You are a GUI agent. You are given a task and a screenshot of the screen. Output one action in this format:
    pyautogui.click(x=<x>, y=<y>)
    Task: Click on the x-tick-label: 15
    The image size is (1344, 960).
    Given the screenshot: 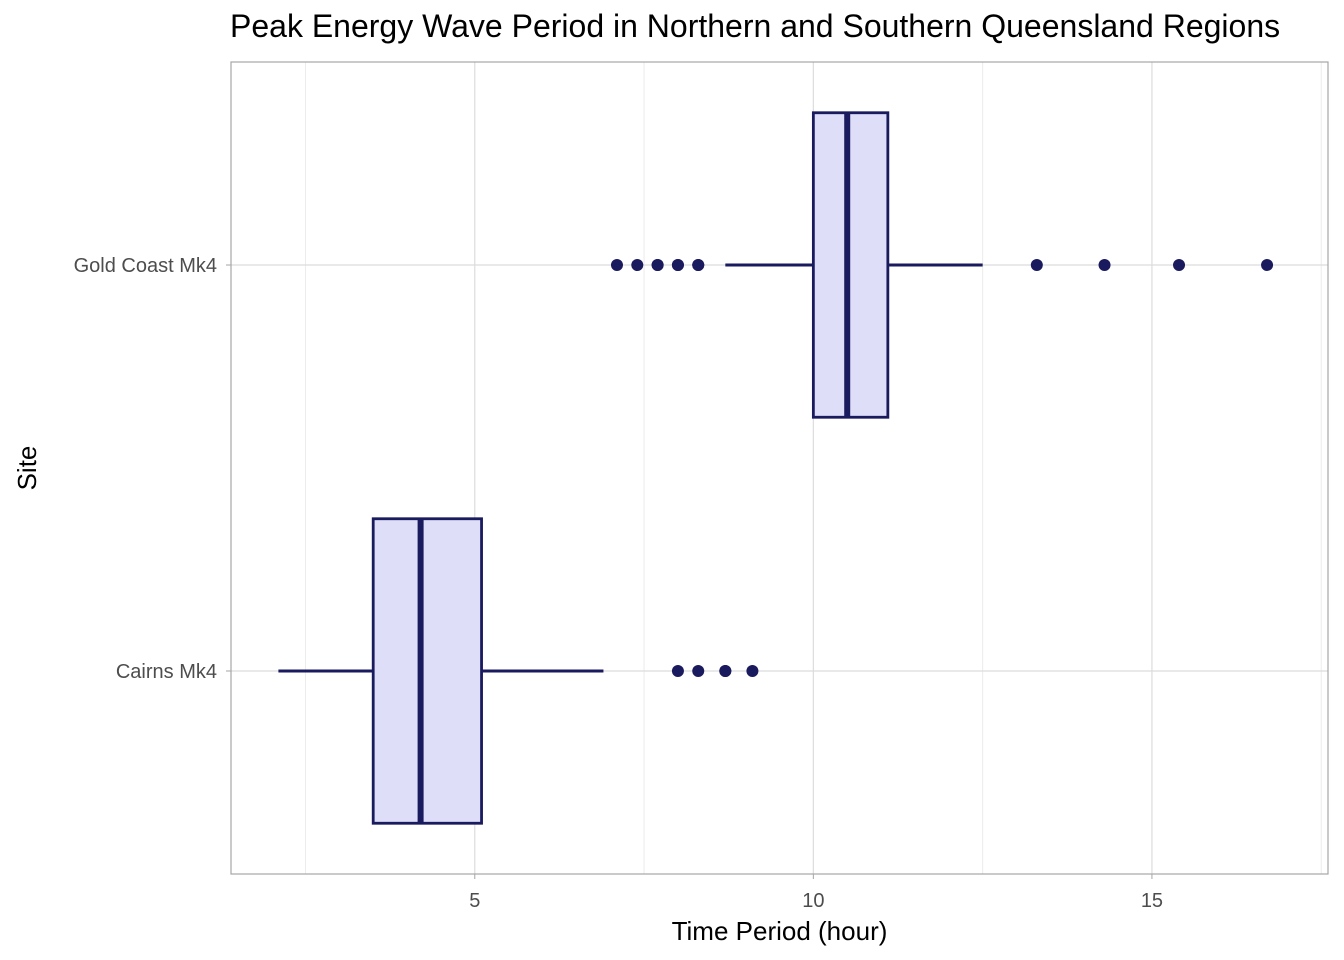 What is the action you would take?
    pyautogui.click(x=1152, y=901)
    